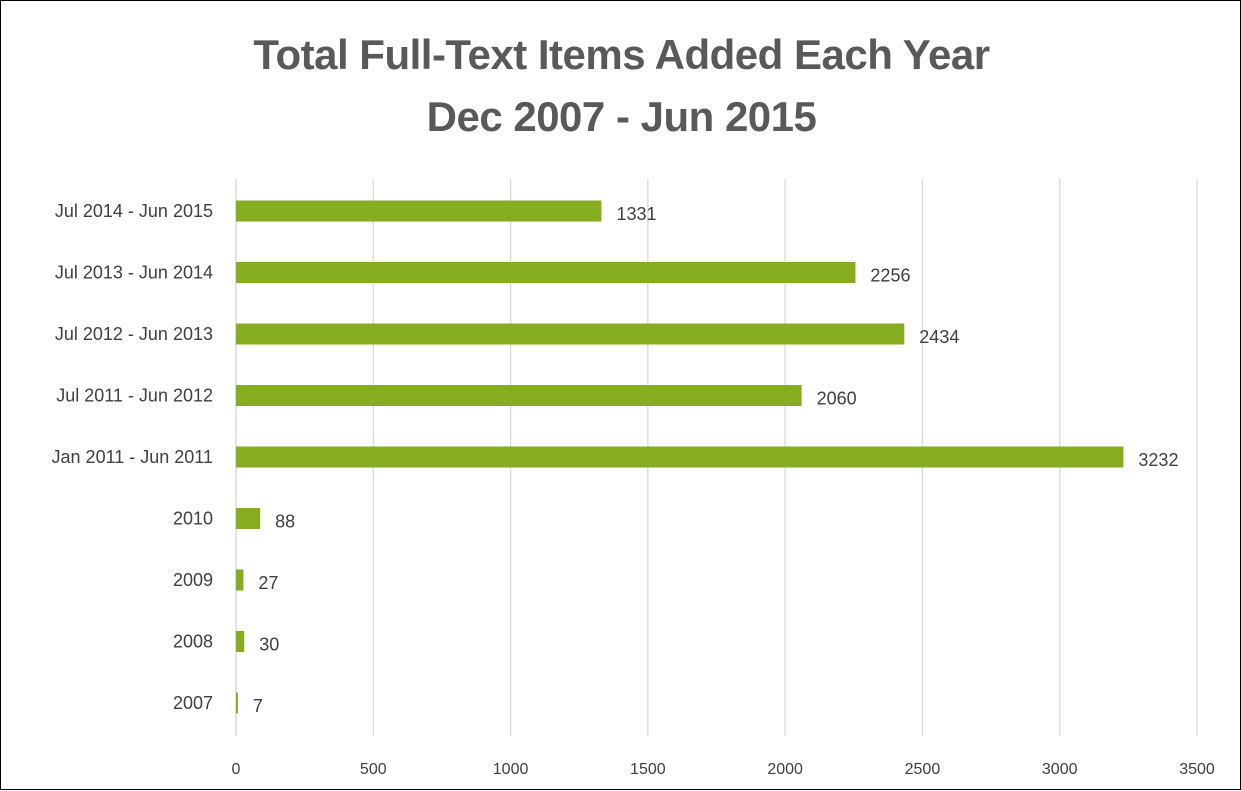 This screenshot has height=791, width=1241. What do you see at coordinates (268, 583) in the screenshot?
I see `data-label: 27` at bounding box center [268, 583].